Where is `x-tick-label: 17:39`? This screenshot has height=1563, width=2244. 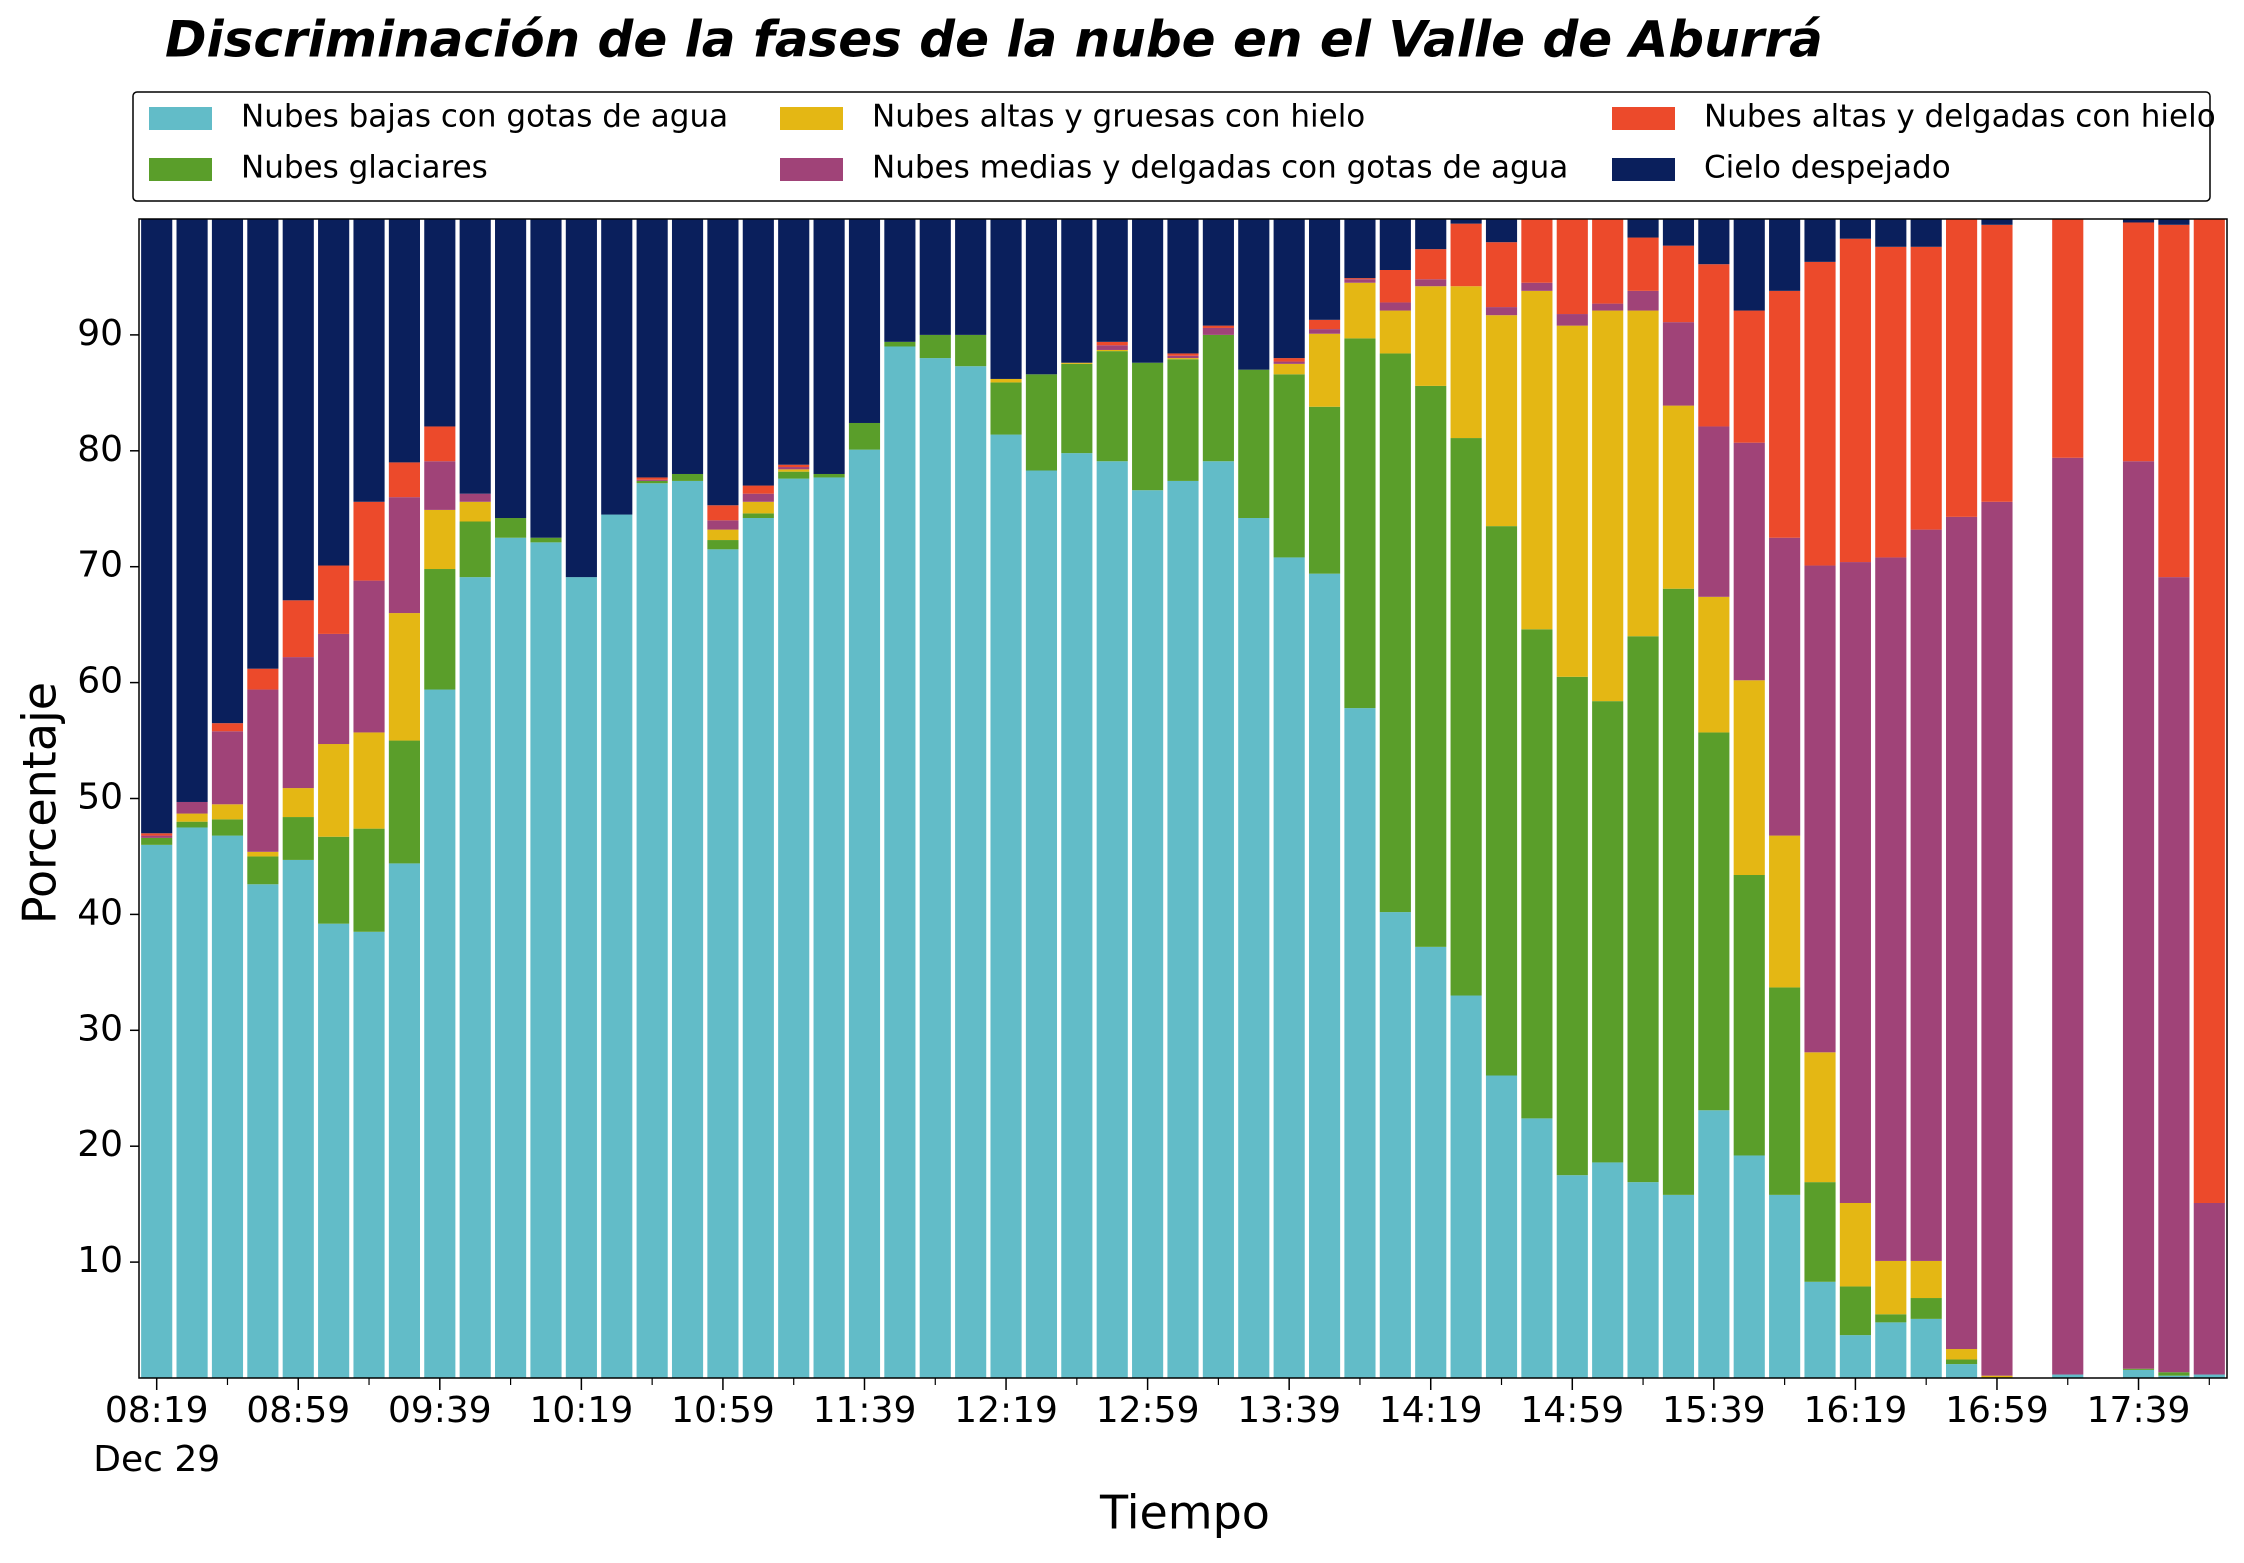
x-tick-label: 17:39 is located at coordinates (2139, 1410).